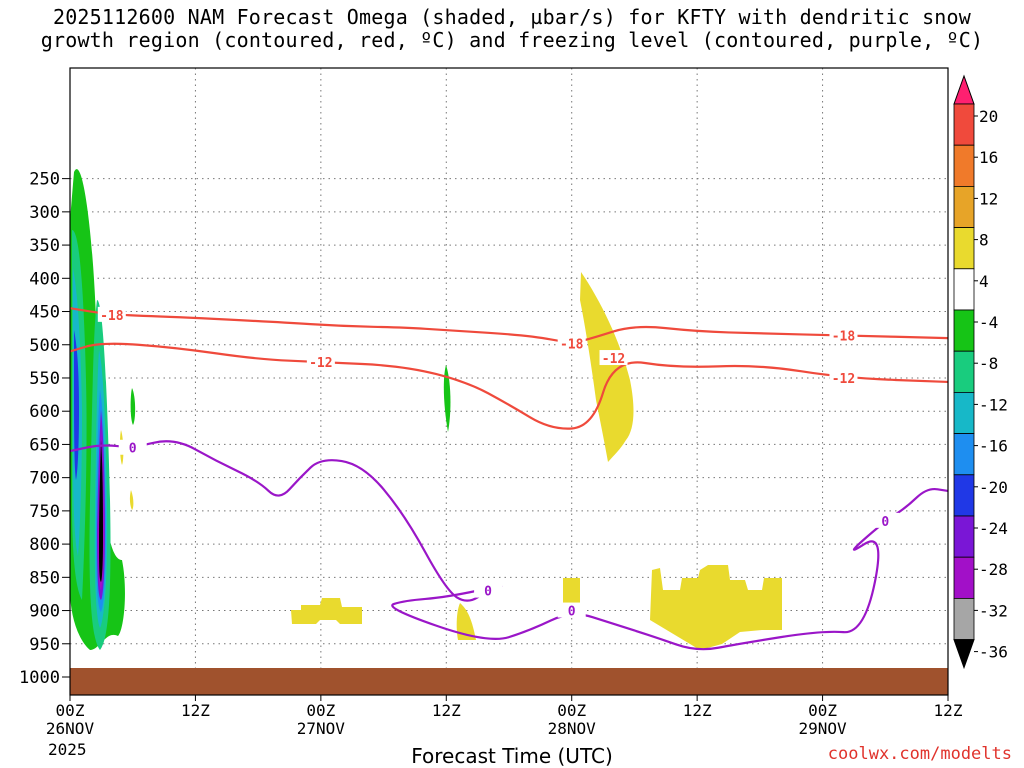 This screenshot has height=768, width=1024. Describe the element at coordinates (948, 710) in the screenshot. I see `x-tick-label-84: 12Z` at that location.